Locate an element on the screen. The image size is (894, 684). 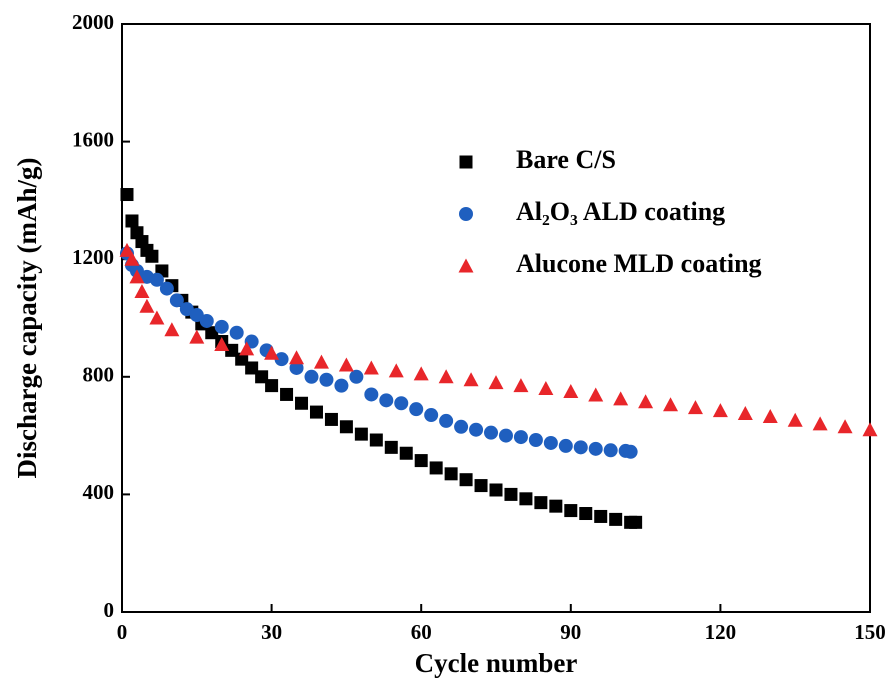
legend-label: Bare C/S is located at coordinates (566, 159).